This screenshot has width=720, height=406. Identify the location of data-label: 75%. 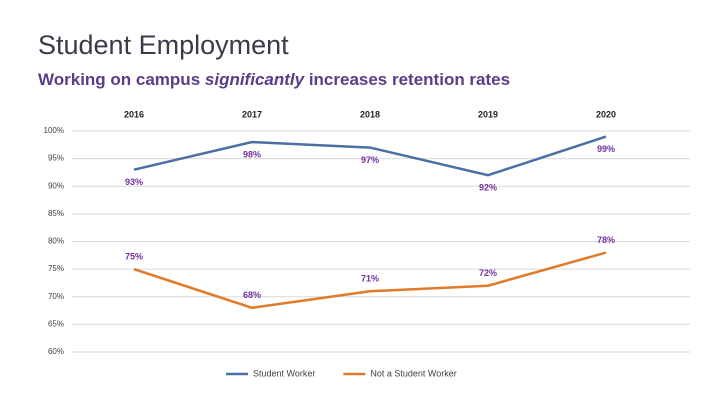
(134, 257).